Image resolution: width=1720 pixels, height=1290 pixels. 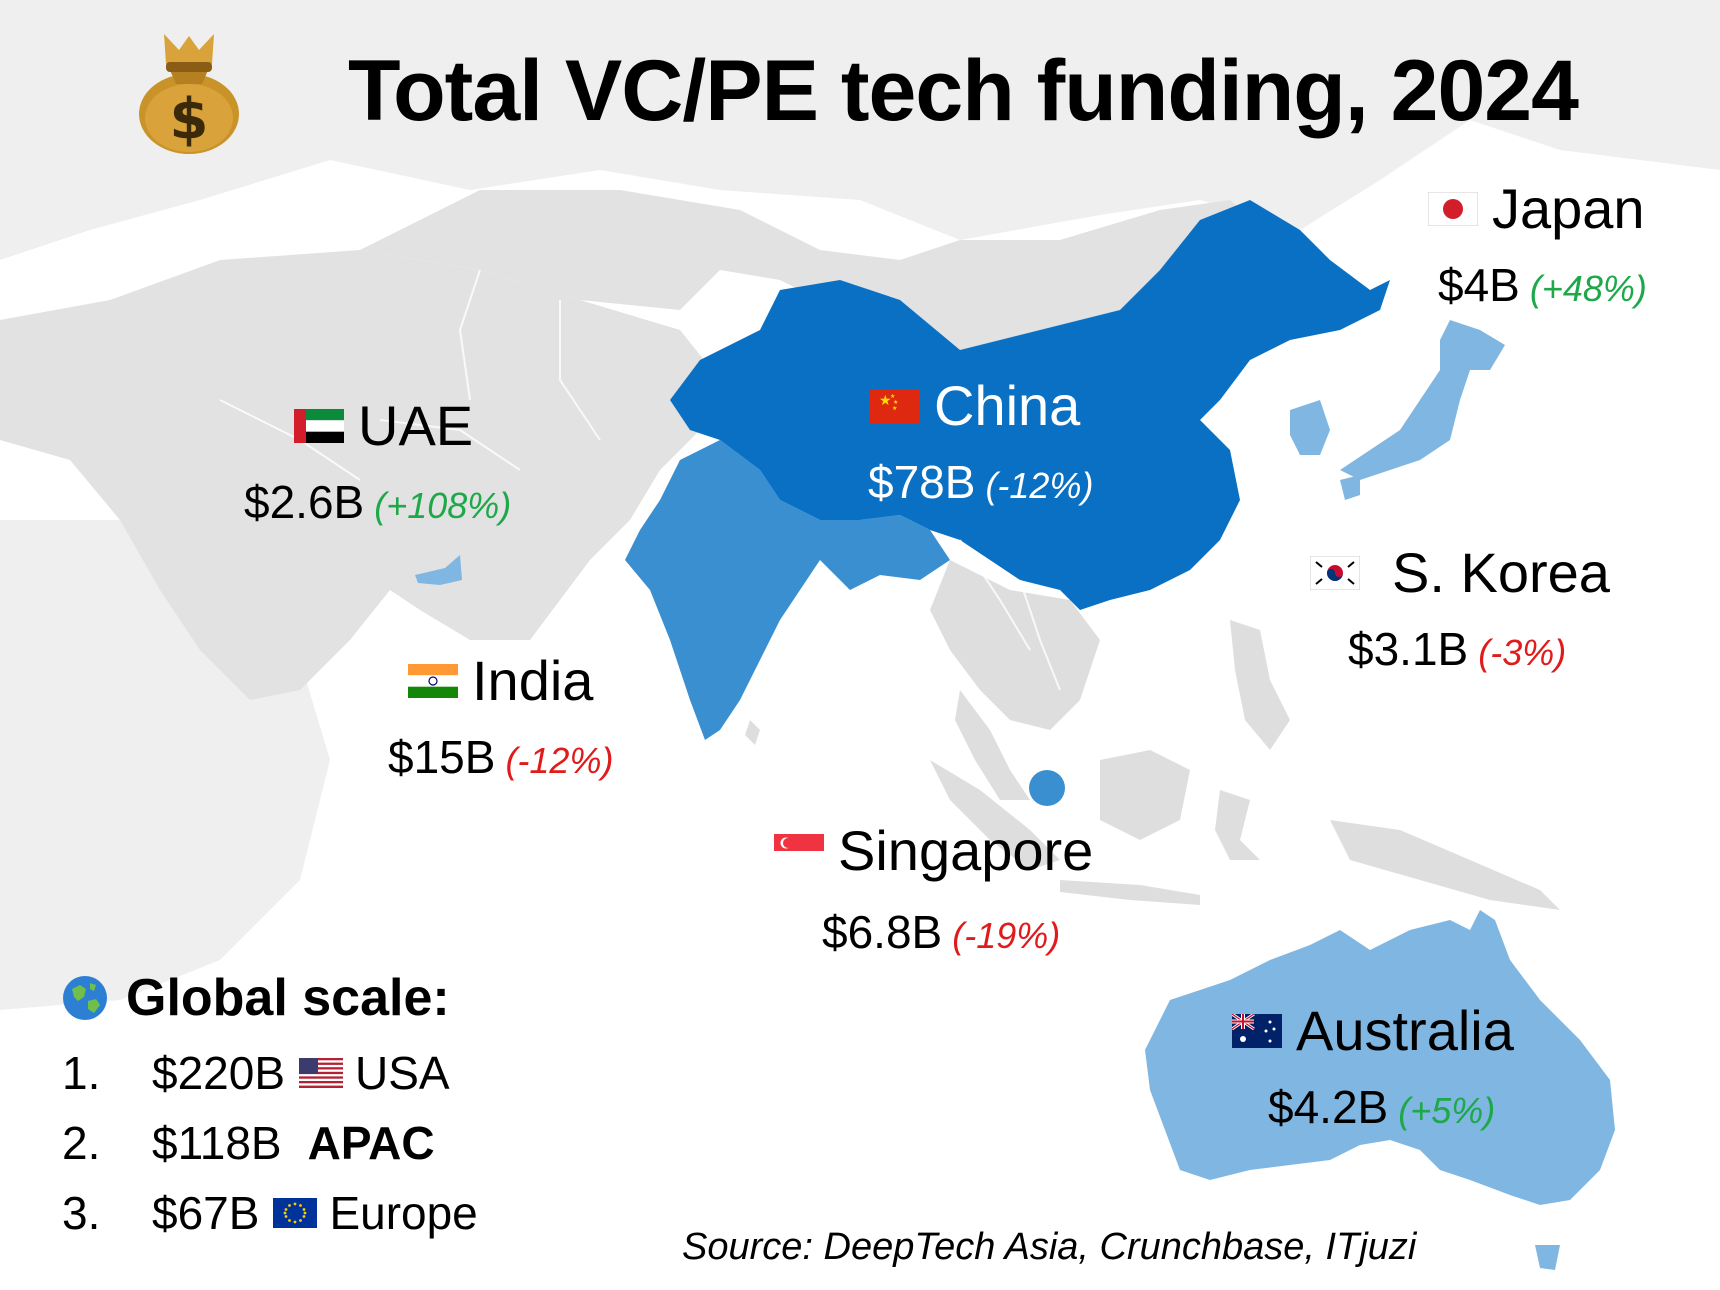 I want to click on change-india: (-12%), so click(x=559, y=760).